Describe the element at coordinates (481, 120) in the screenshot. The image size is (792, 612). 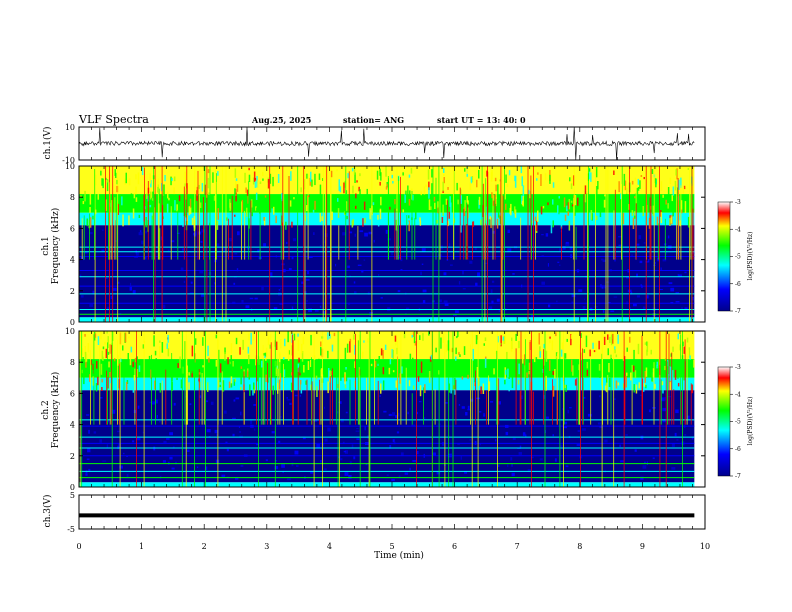
I see `start-time-label: start UT = 13: 40: 0` at that location.